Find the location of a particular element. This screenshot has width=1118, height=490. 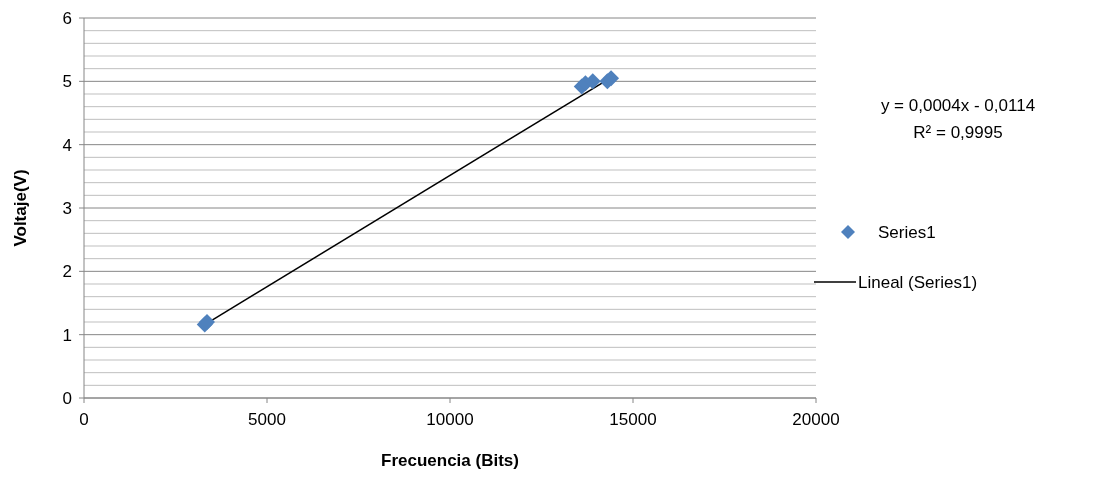

legend-label: Lineal (Series1) is located at coordinates (918, 282).